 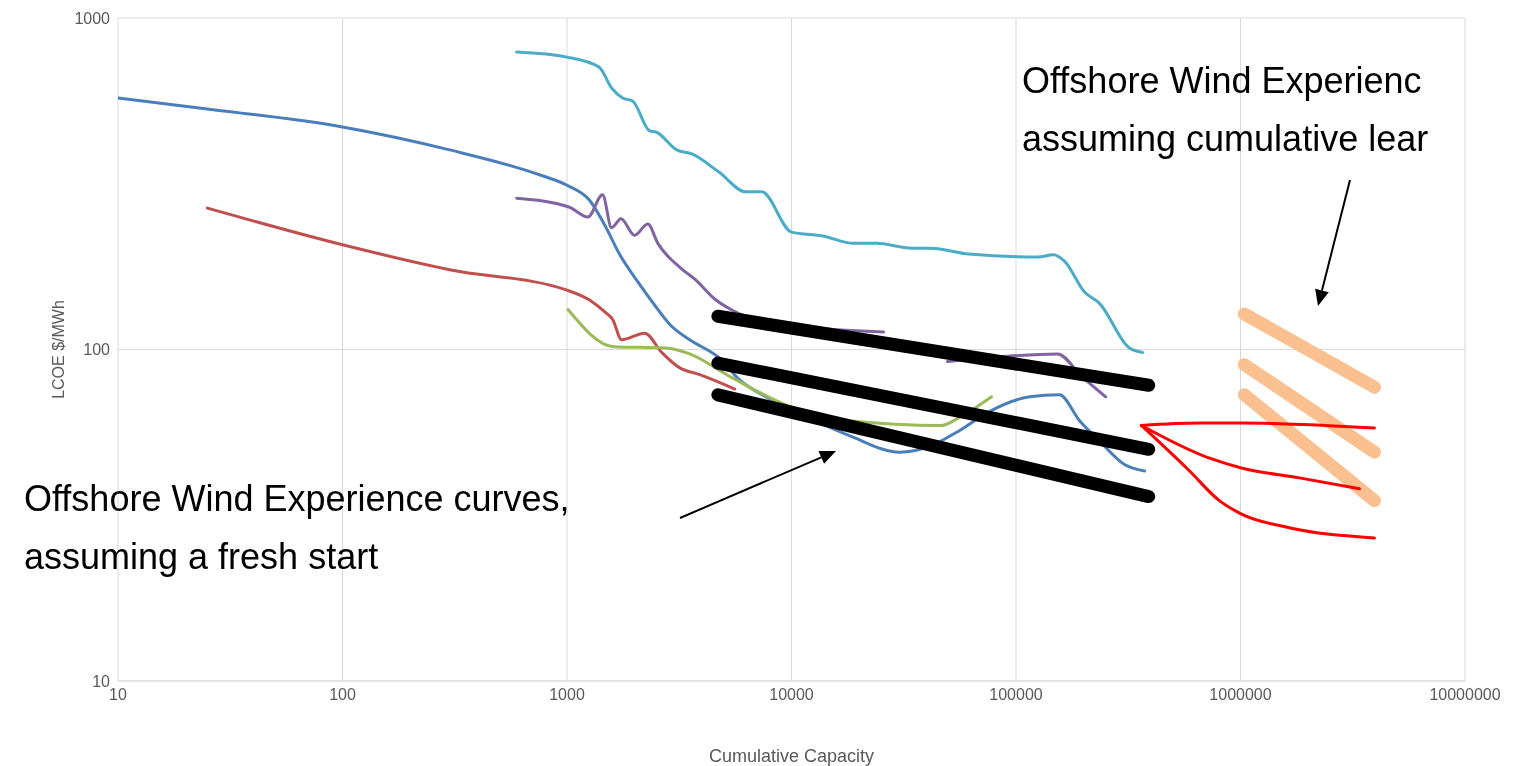 What do you see at coordinates (101, 681) in the screenshot?
I see `y-tick-label: 10` at bounding box center [101, 681].